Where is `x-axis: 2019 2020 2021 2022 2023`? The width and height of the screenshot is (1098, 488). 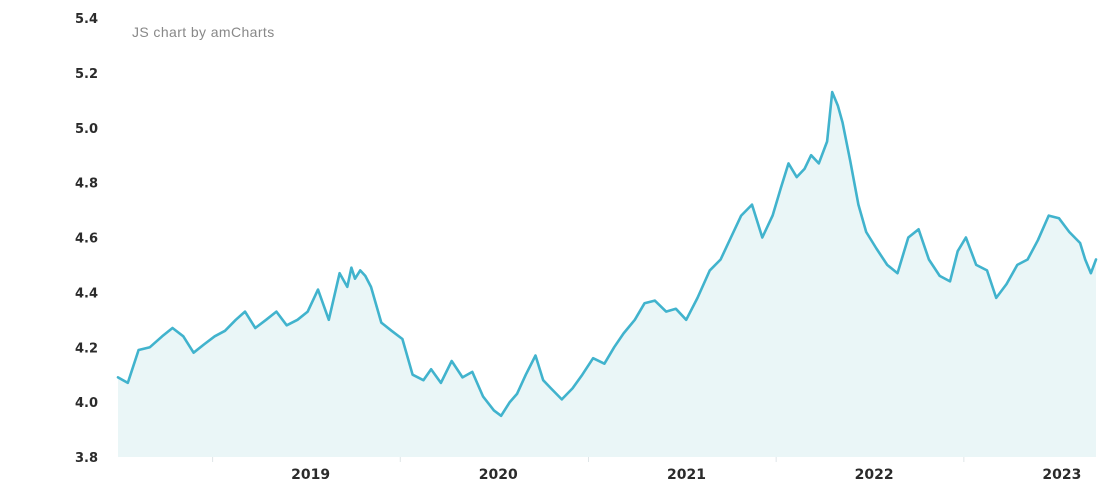
x-axis: 2019 2020 2021 2022 2023 is located at coordinates (646, 470).